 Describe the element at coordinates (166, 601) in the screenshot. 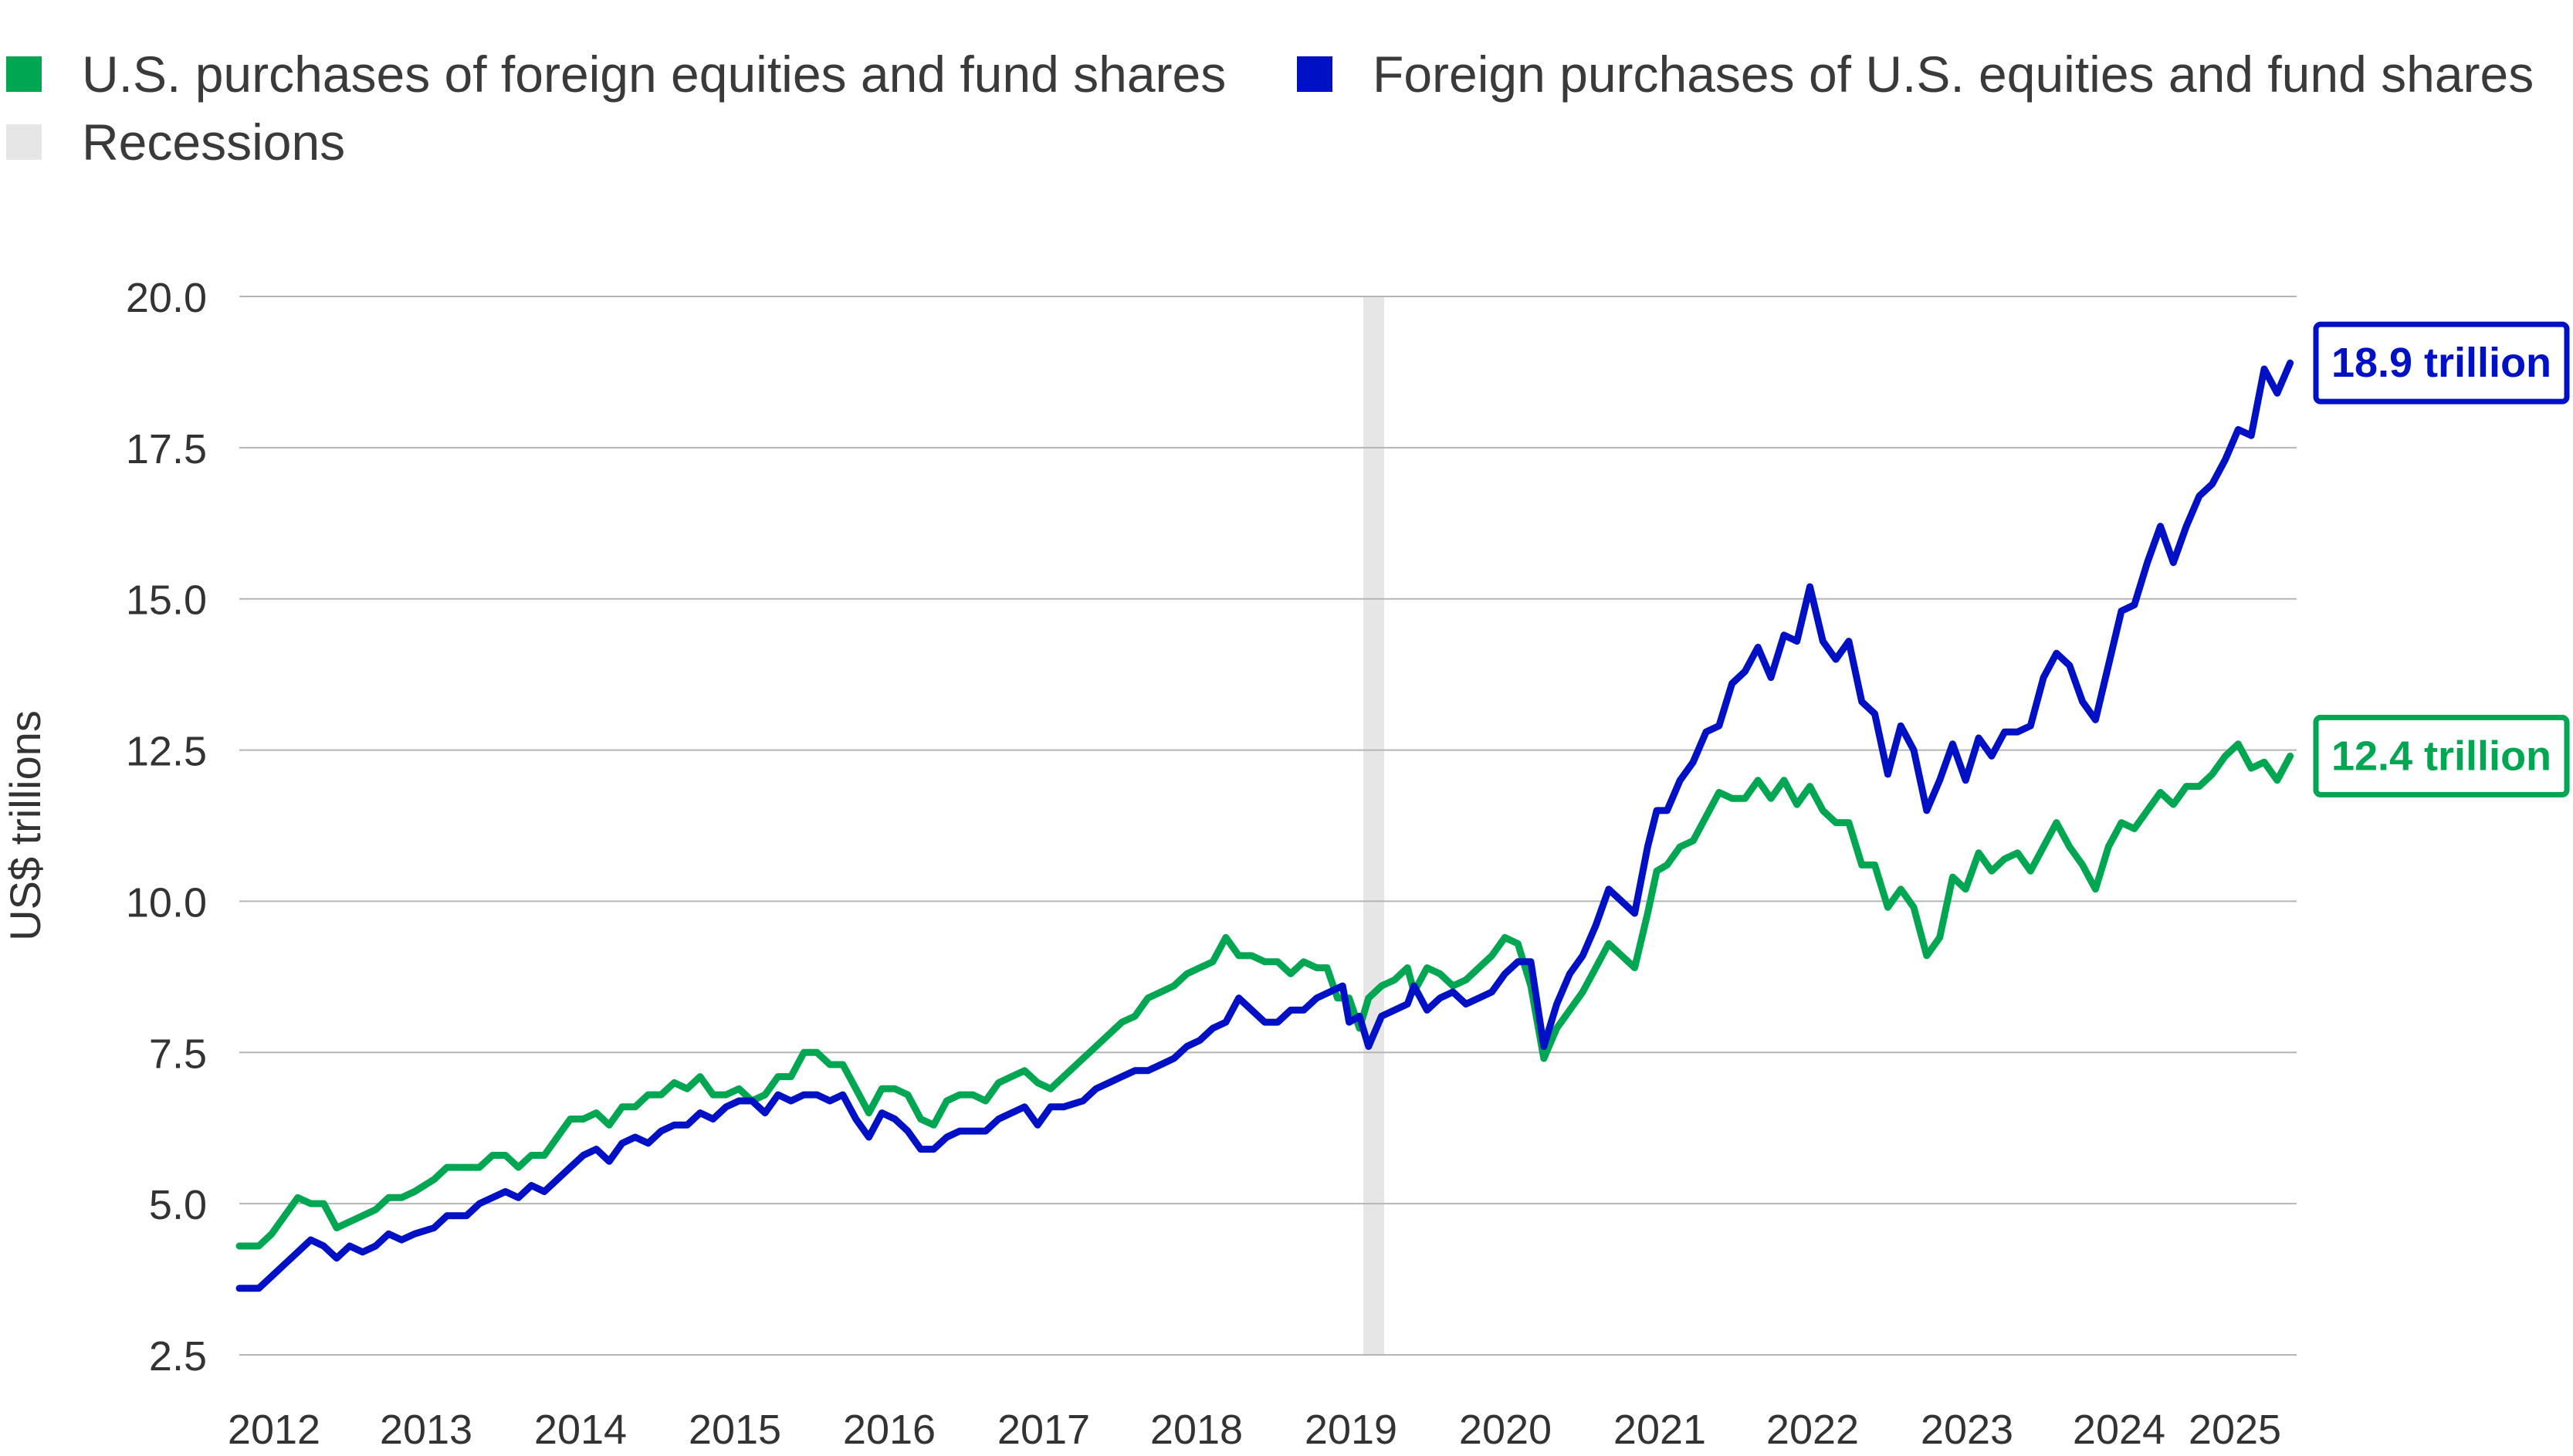

I see `y-tick-label-15.0: 15.0` at that location.